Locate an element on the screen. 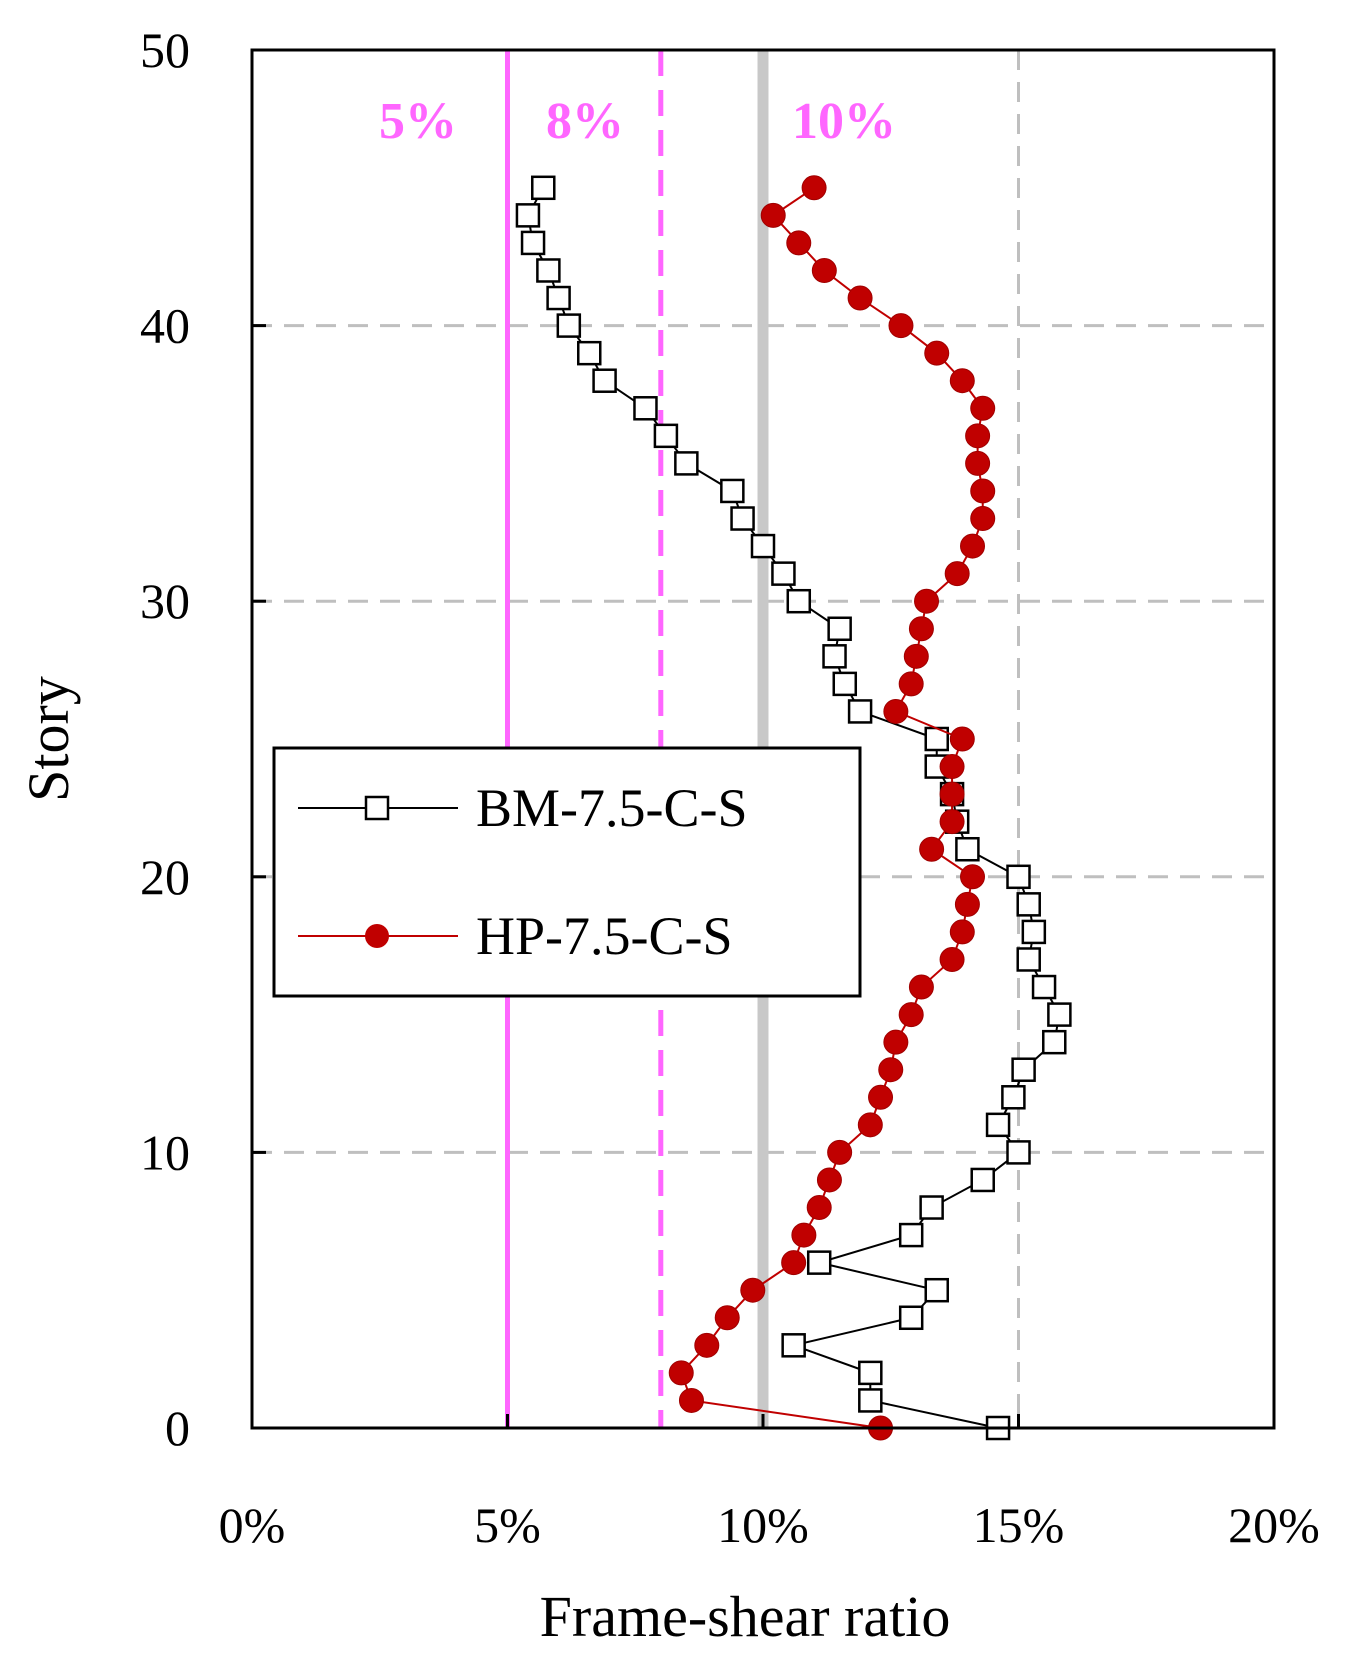 The width and height of the screenshot is (1364, 1680). legend: BM-7.5-C-S HP-7.5-C-S is located at coordinates (567, 872).